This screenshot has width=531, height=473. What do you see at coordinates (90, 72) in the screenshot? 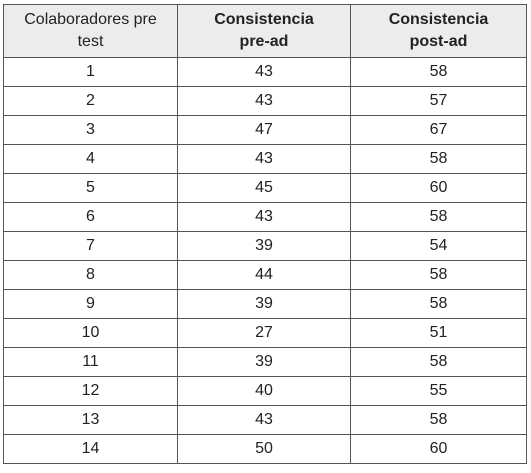
I see `cell-collaborator: 1` at bounding box center [90, 72].